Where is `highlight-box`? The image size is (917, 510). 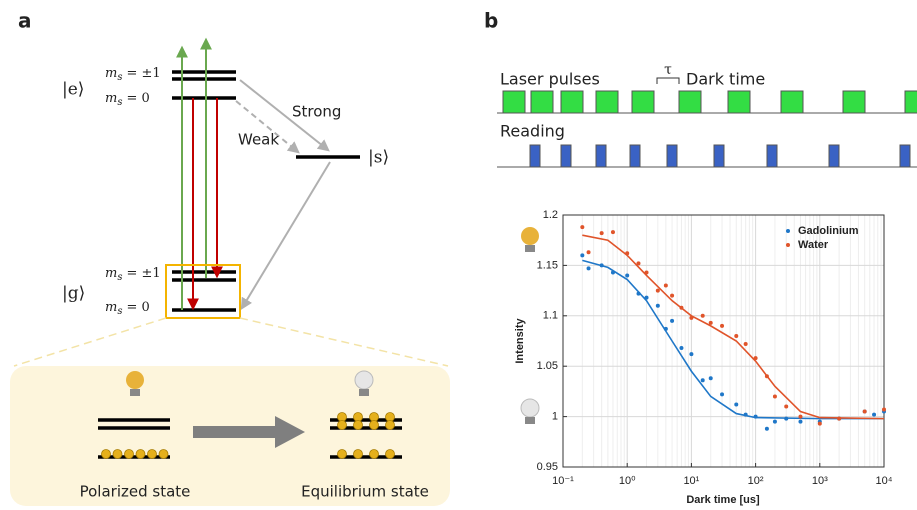 highlight-box is located at coordinates (203, 291).